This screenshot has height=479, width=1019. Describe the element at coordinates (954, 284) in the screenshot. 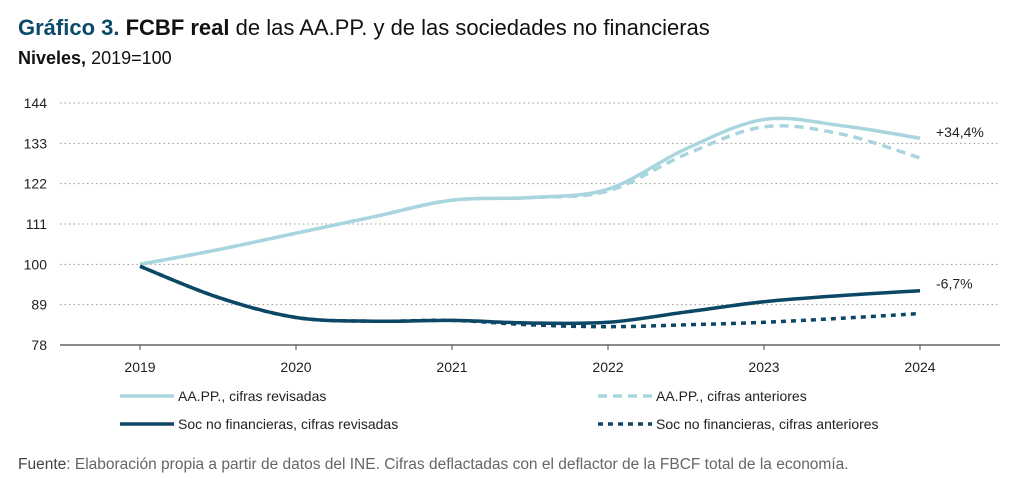

I see `end-label: -6,7%` at that location.